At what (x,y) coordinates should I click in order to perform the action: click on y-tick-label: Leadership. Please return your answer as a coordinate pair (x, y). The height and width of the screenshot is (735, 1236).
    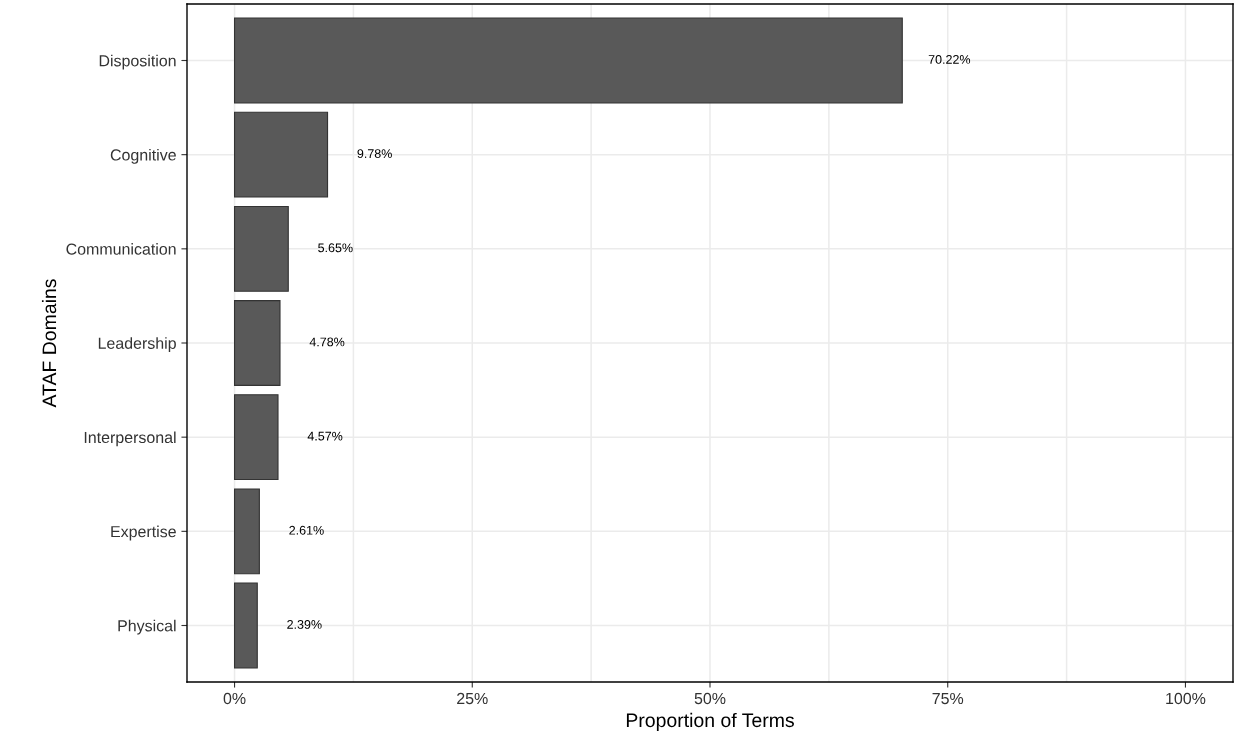
    Looking at the image, I should click on (137, 345).